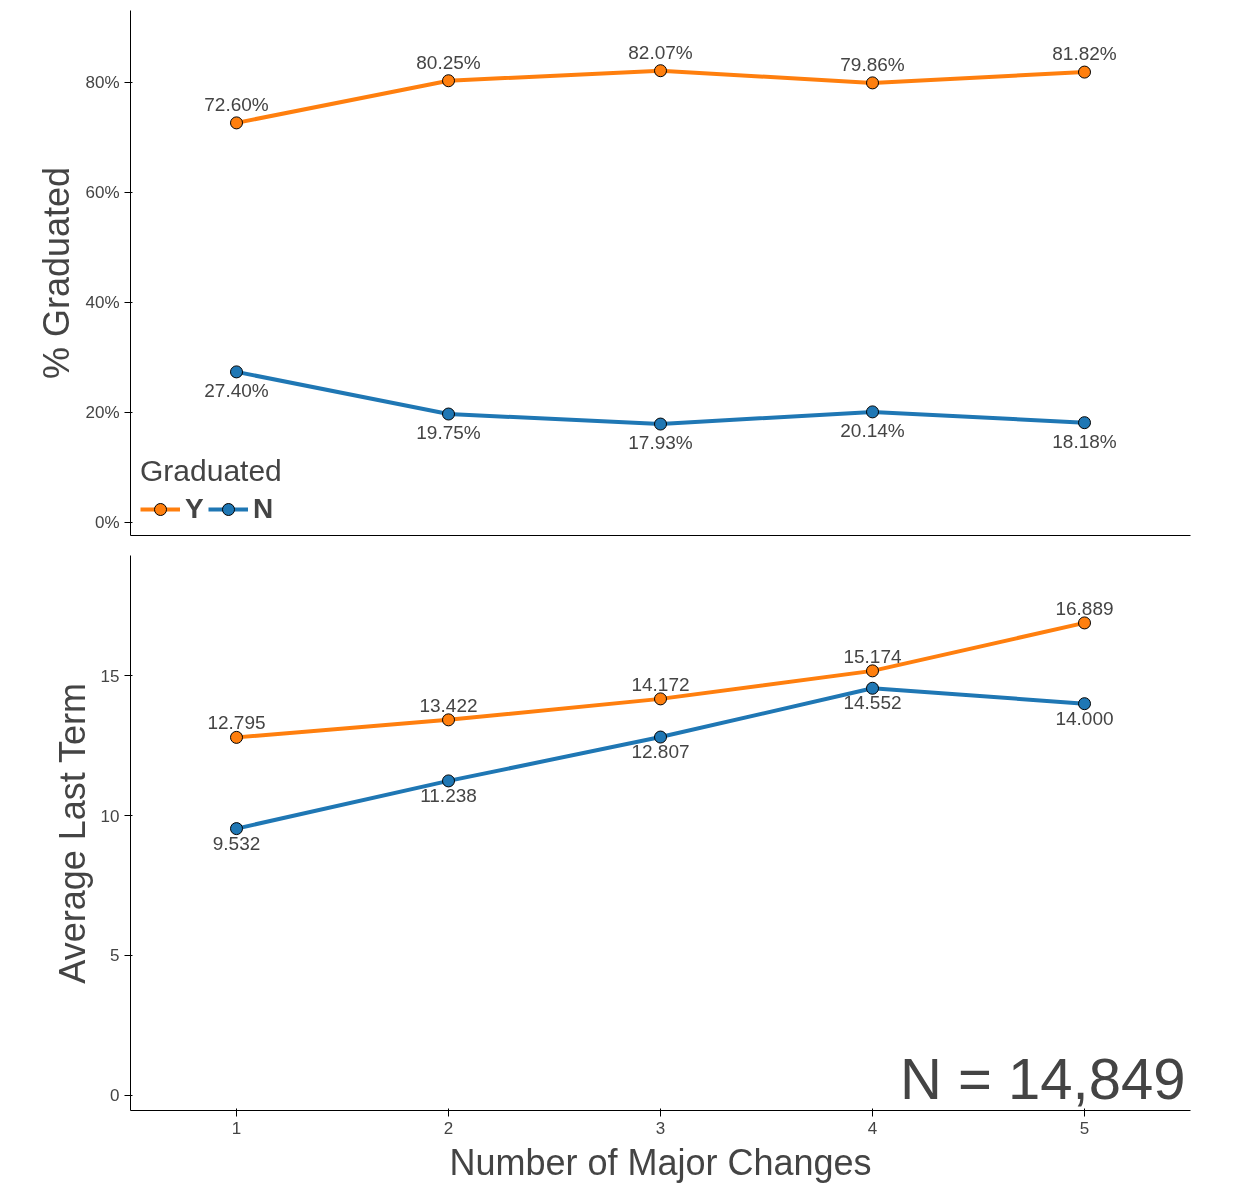 This screenshot has height=1196, width=1237. Describe the element at coordinates (102, 302) in the screenshot. I see `y-tick-label: 40%` at that location.